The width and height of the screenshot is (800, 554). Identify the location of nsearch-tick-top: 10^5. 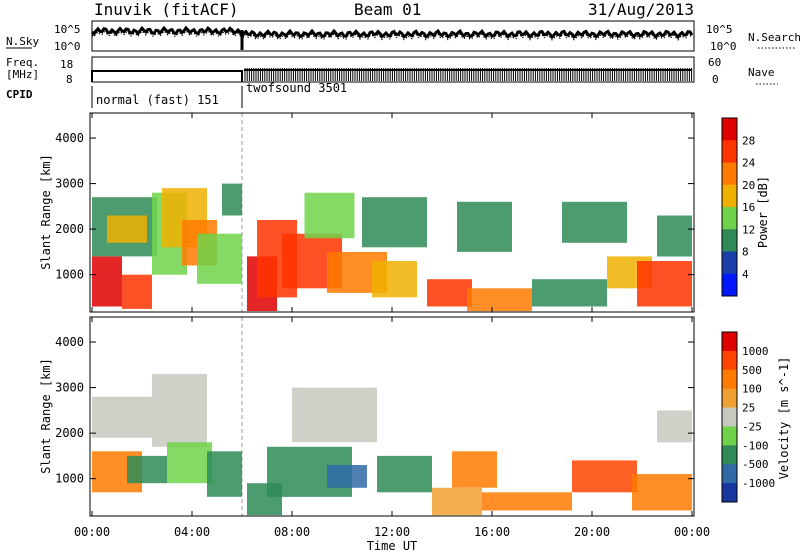
(719, 29).